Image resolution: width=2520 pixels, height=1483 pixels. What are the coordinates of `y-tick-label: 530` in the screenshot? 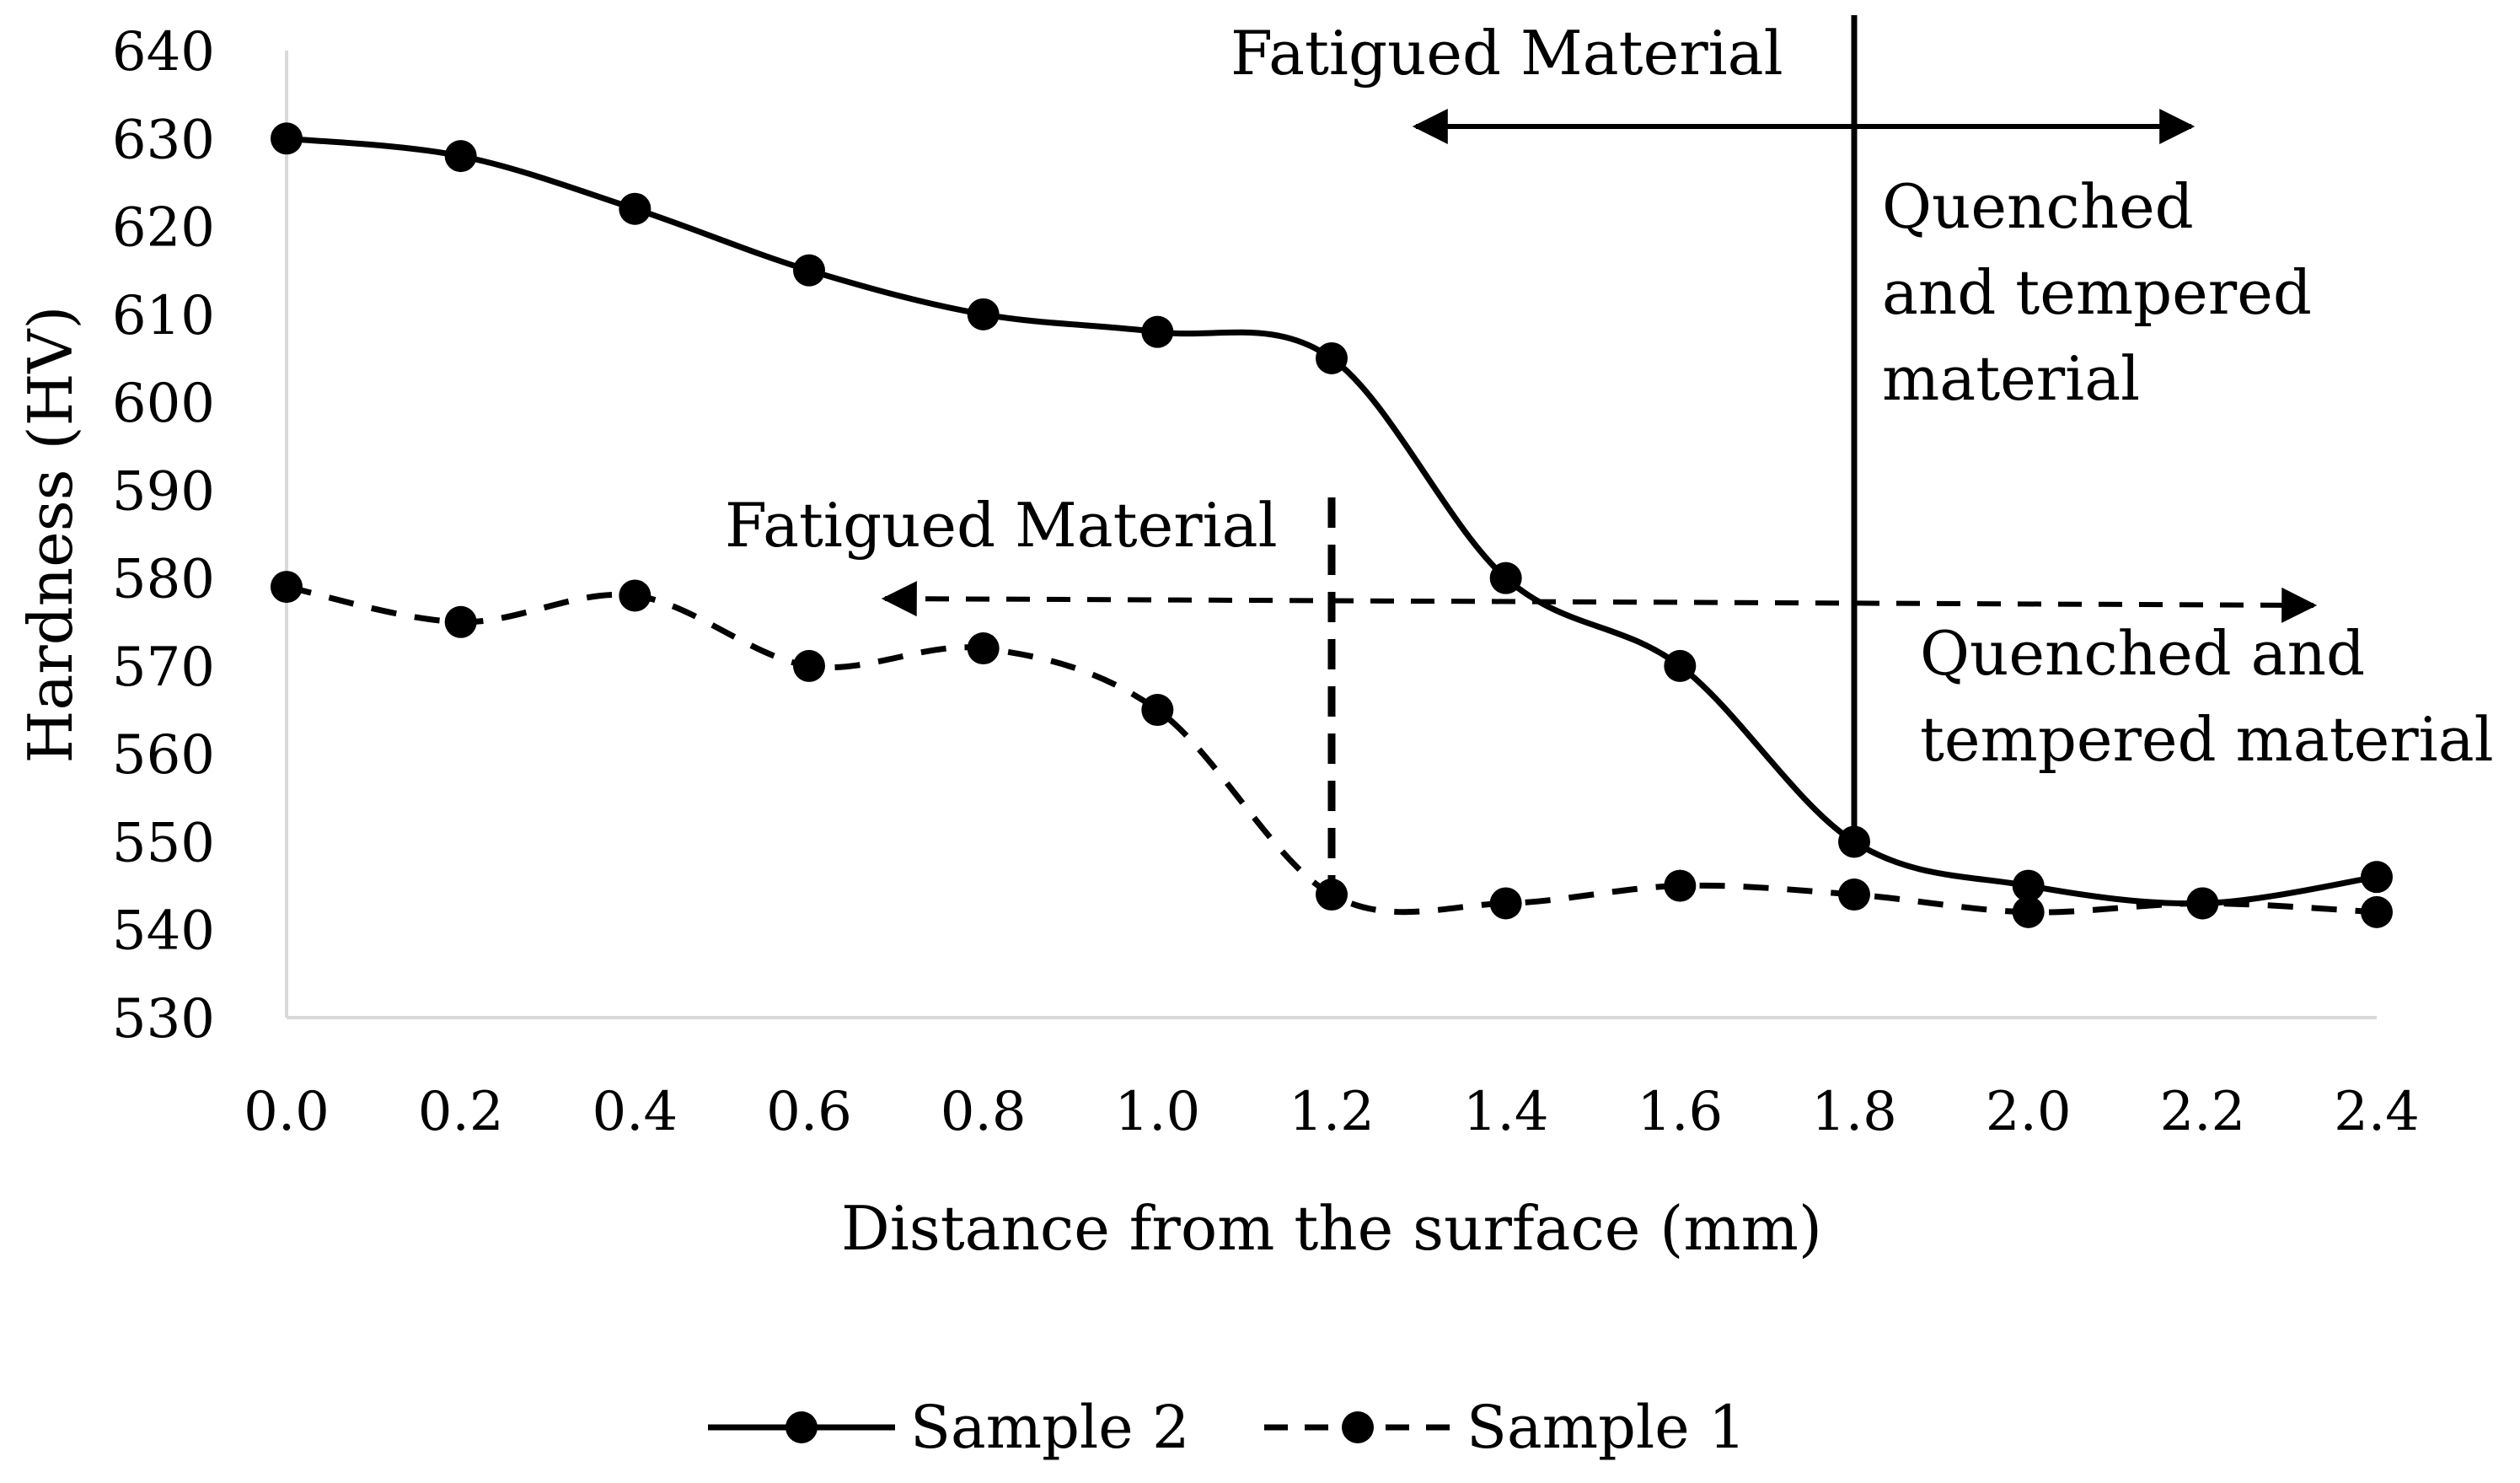 It's located at (163, 1019).